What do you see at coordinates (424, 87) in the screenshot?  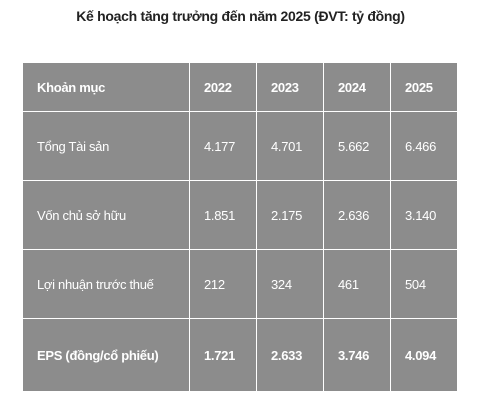 I see `cell: 2025` at bounding box center [424, 87].